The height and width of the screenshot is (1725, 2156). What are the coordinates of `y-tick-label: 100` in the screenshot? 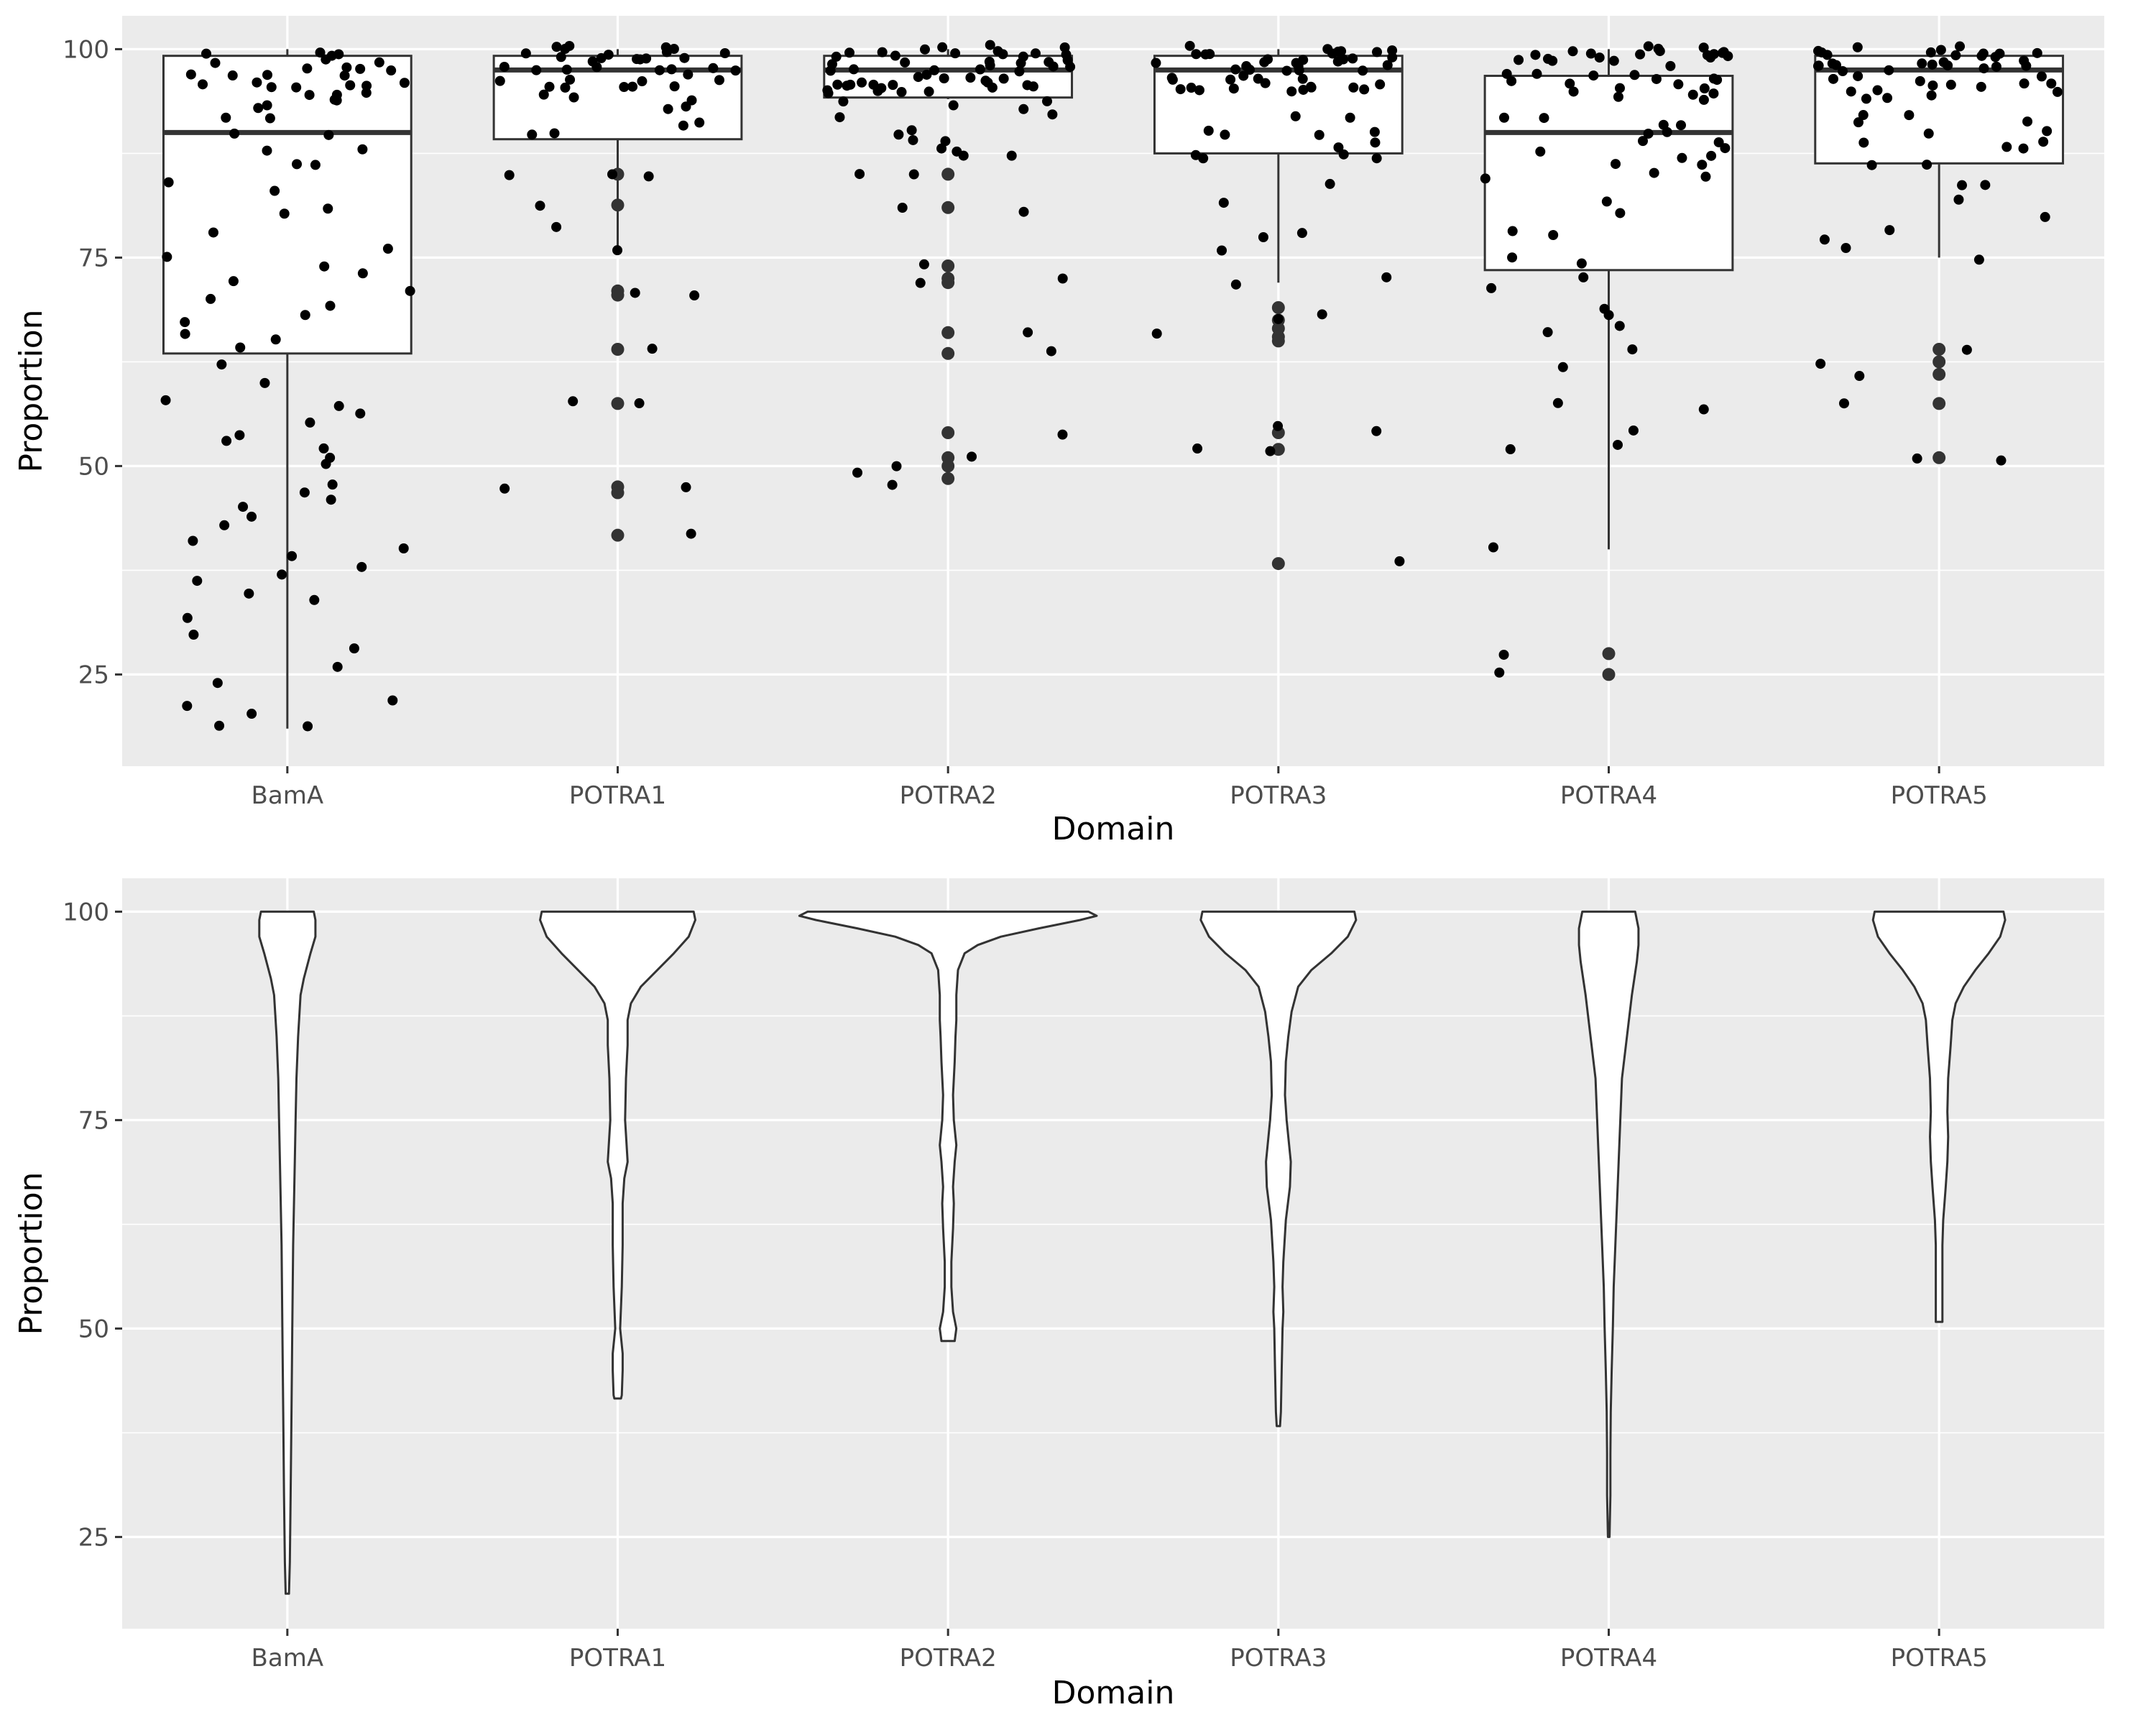 It's located at (86, 912).